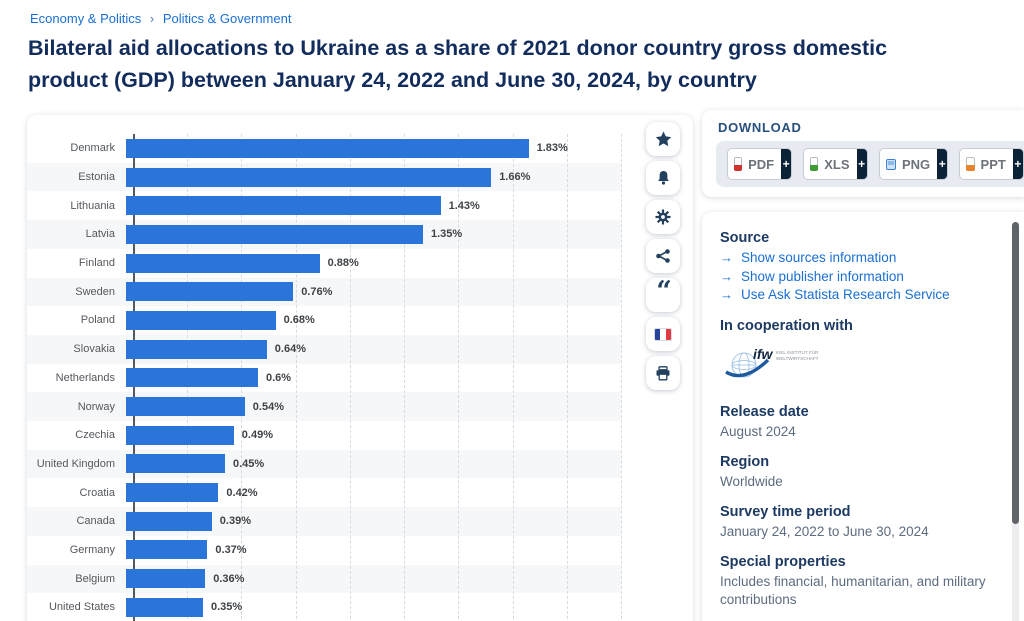 This screenshot has height=621, width=1024. I want to click on settings-button, so click(663, 217).